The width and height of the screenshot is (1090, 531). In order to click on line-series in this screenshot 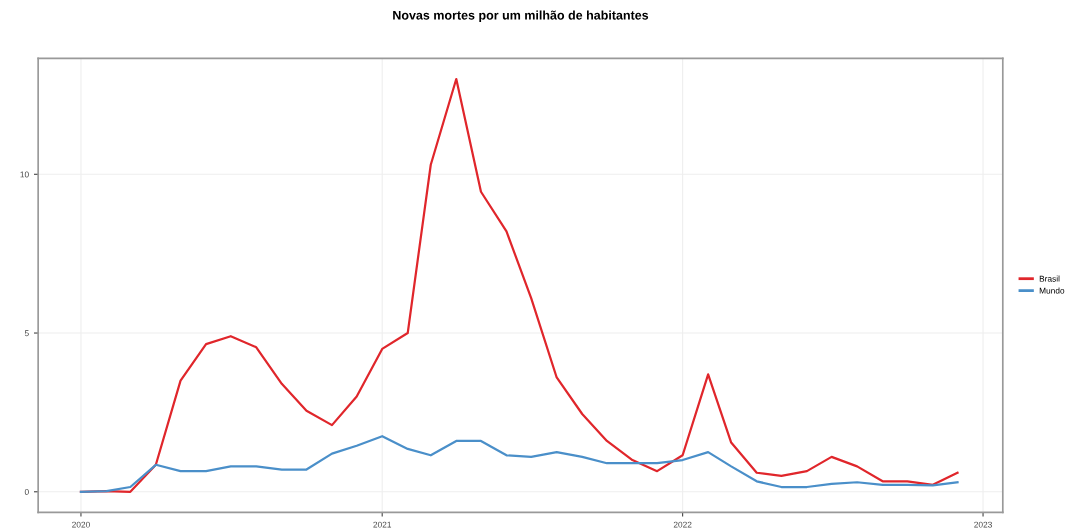, I will do `click(519, 464)`.